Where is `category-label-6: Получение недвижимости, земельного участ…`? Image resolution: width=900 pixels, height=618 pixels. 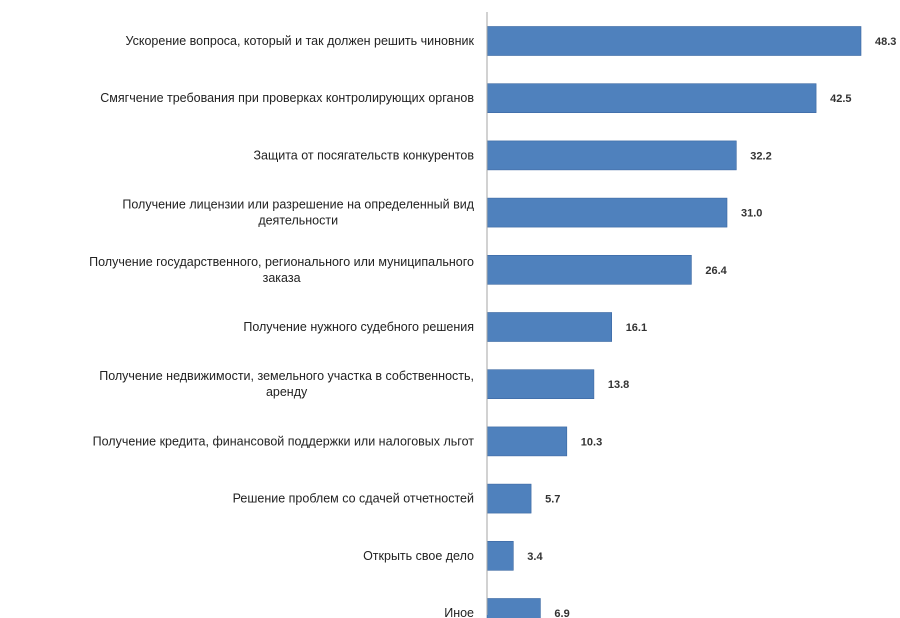 category-label-6: Получение недвижимости, земельного участ… is located at coordinates (286, 384).